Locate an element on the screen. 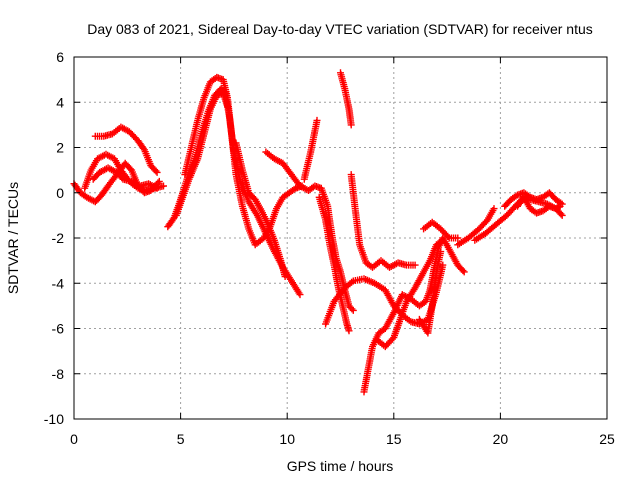 This screenshot has width=640, height=485. x-tick-label: 25 is located at coordinates (607, 439).